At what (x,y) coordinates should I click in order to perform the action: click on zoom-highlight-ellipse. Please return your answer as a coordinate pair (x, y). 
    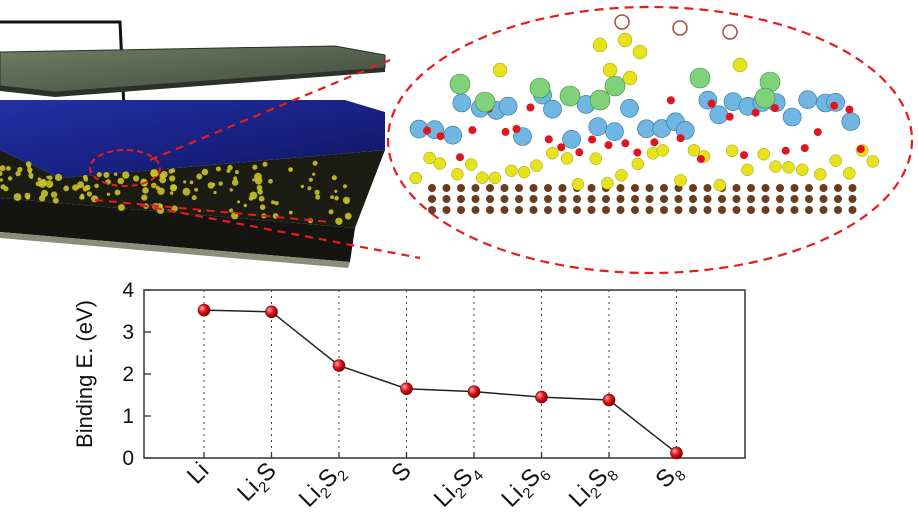
    Looking at the image, I should click on (125, 168).